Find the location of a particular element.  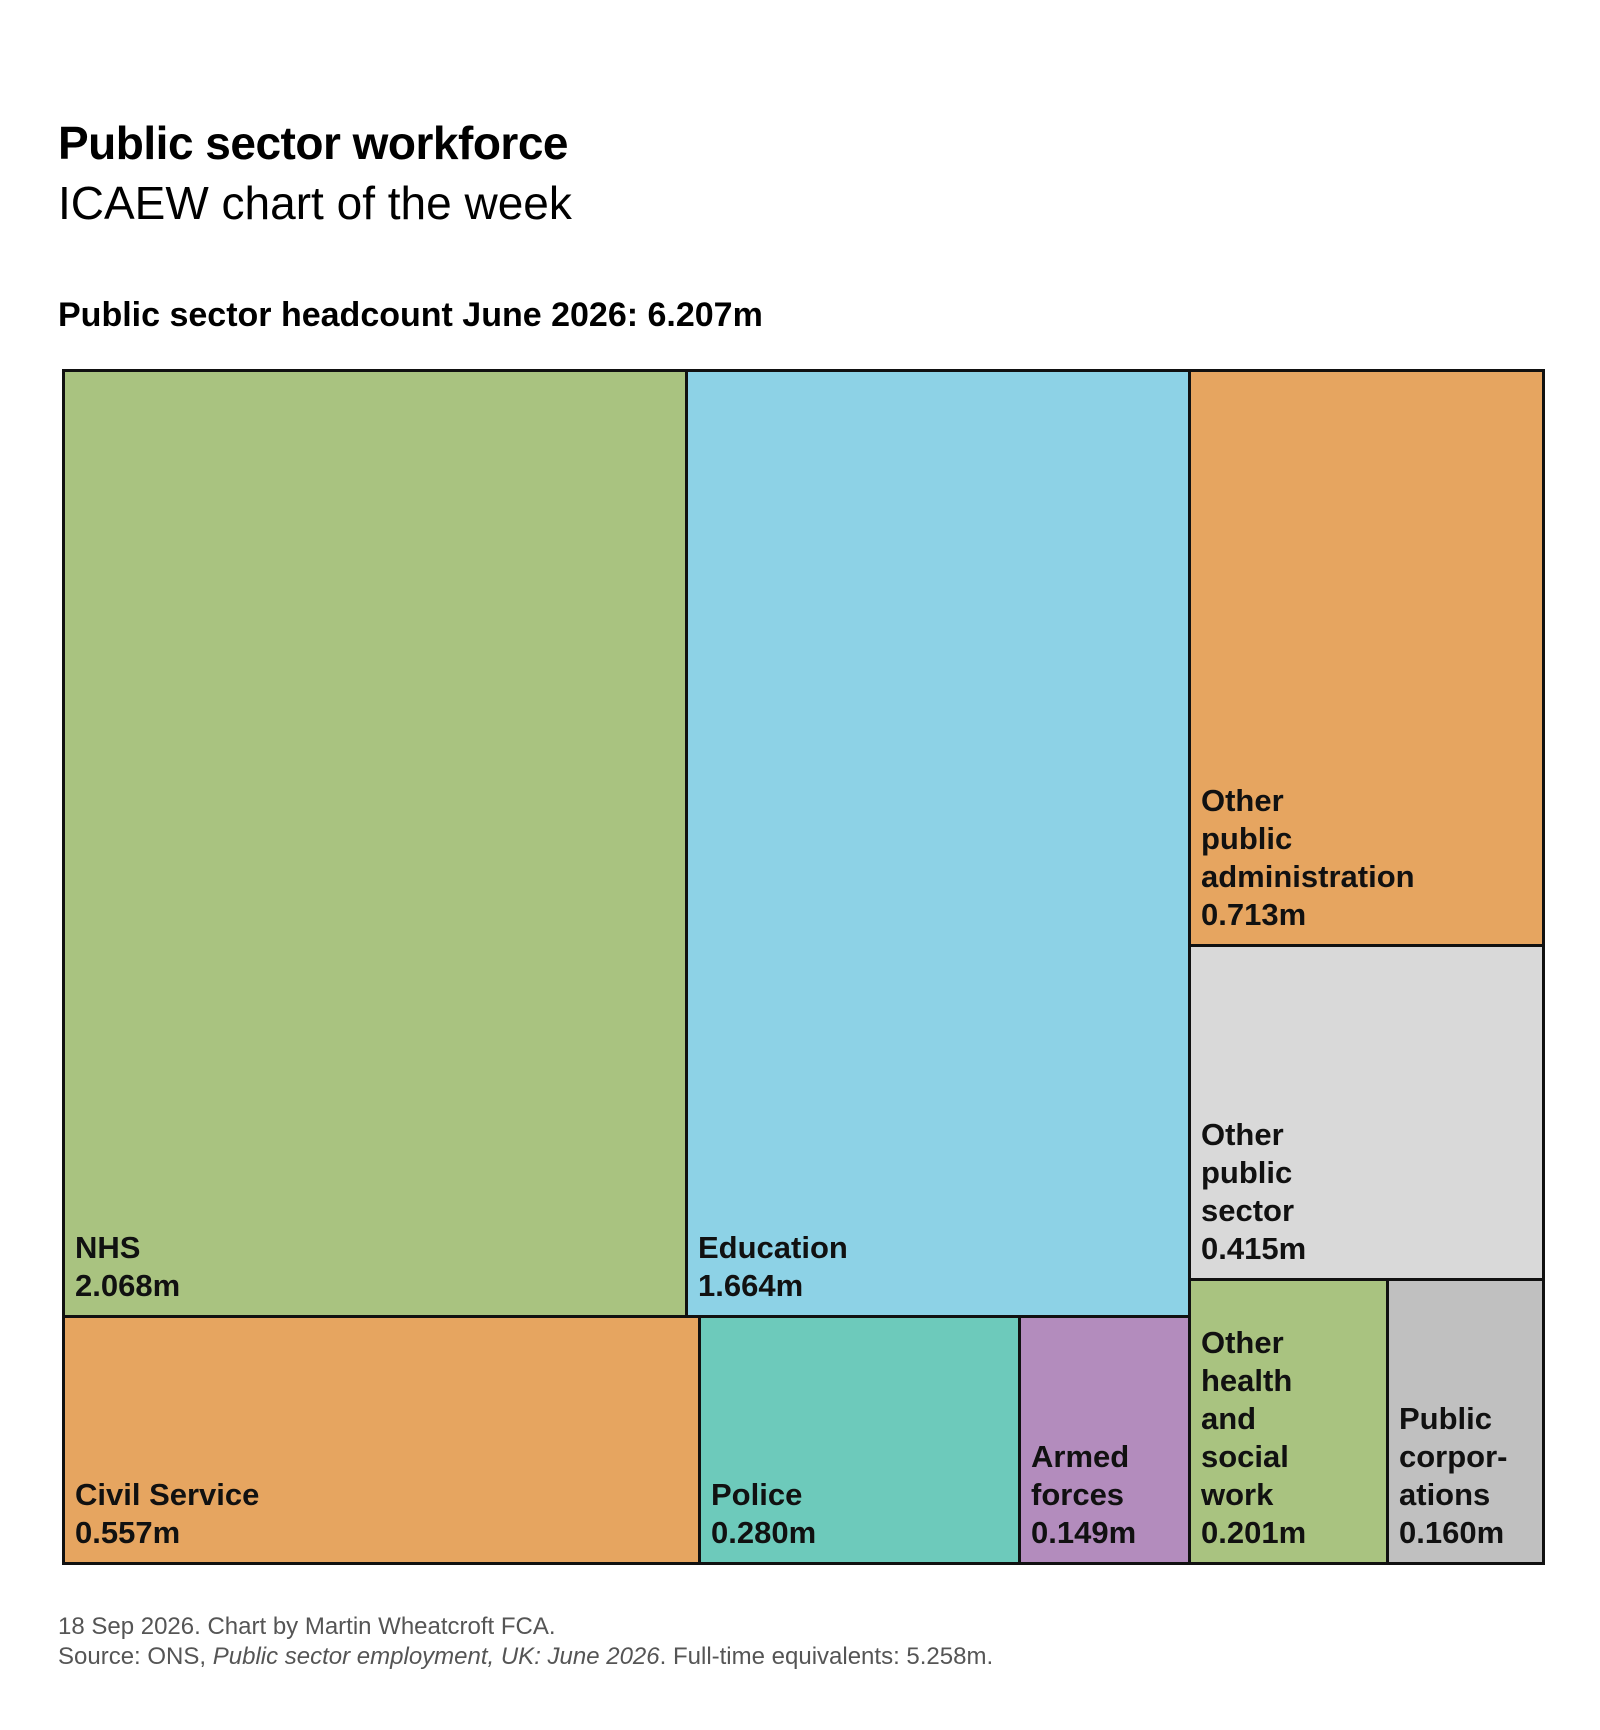

cell-category-line: work is located at coordinates (1237, 1494).